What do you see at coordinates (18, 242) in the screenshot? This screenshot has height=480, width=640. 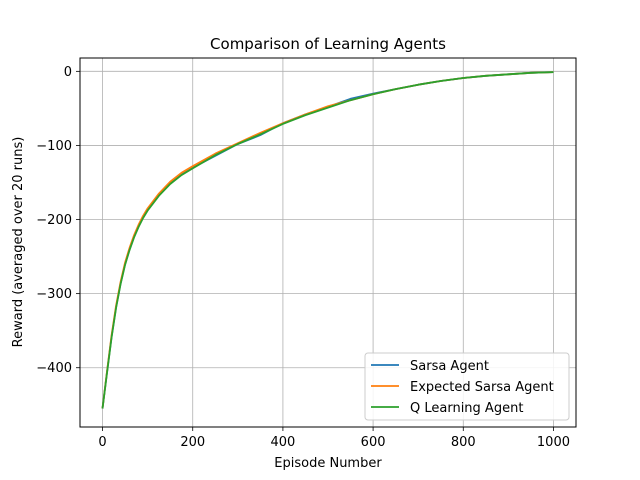 I see `y-axis-label: Reward (averaged over 20 runs)` at bounding box center [18, 242].